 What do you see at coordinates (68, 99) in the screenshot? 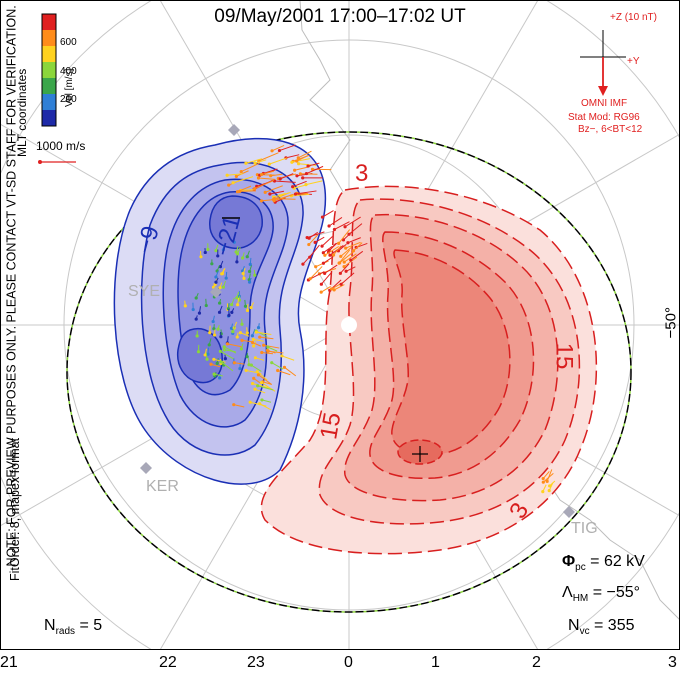
I see `velocity-tick-200: 200` at bounding box center [68, 99].